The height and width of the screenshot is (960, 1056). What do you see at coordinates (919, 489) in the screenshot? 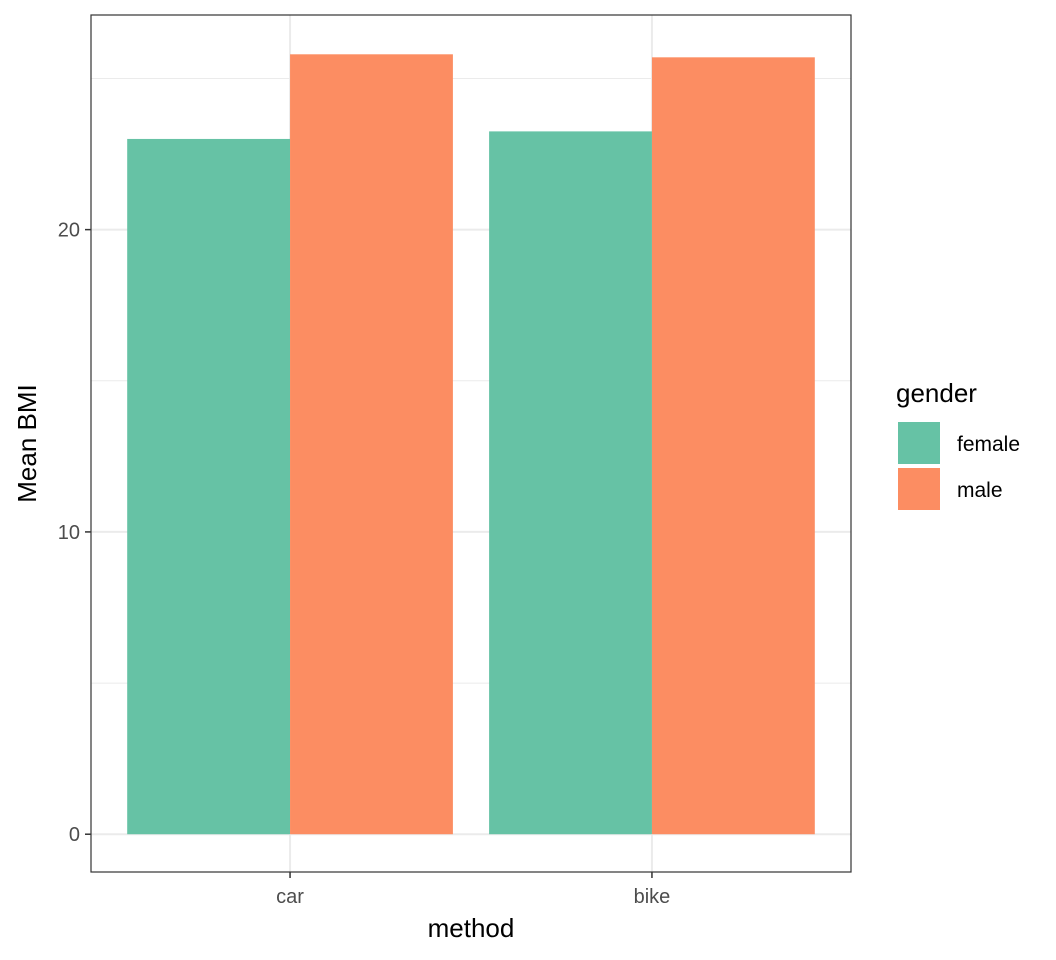
I see `legend-key-male` at bounding box center [919, 489].